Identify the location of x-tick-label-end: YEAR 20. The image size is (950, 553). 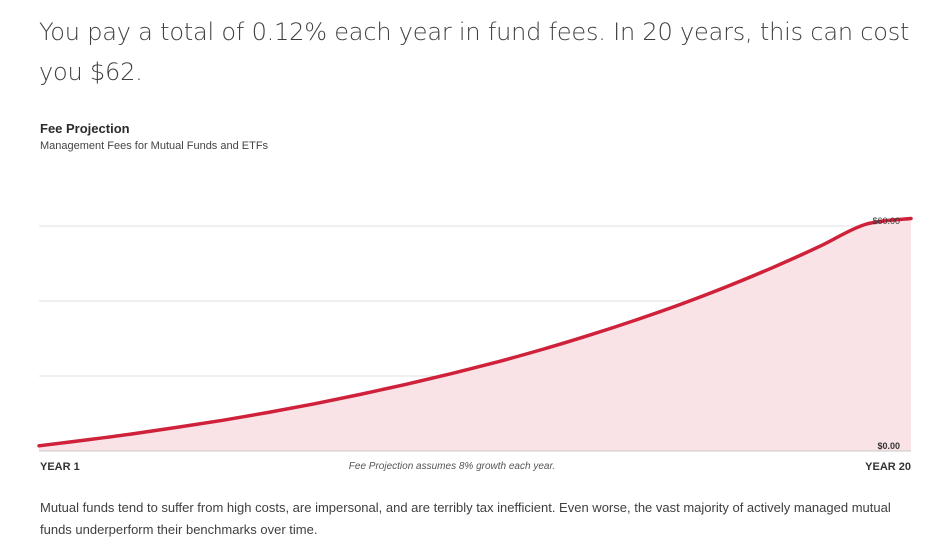
(888, 467).